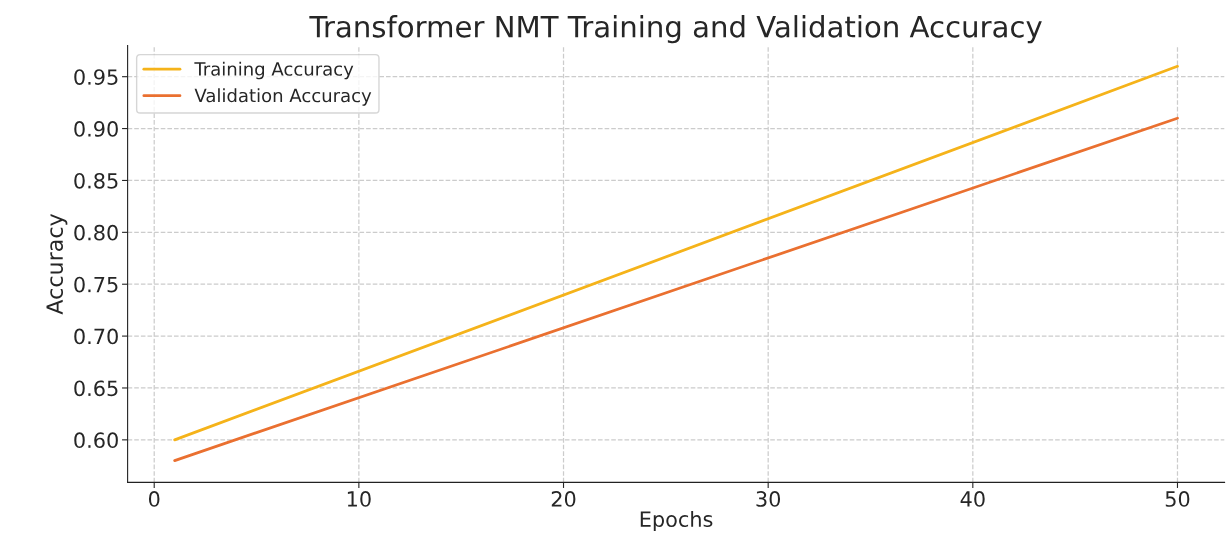 The height and width of the screenshot is (536, 1227). Describe the element at coordinates (96, 129) in the screenshot. I see `y-tick-label: 0.90` at that location.